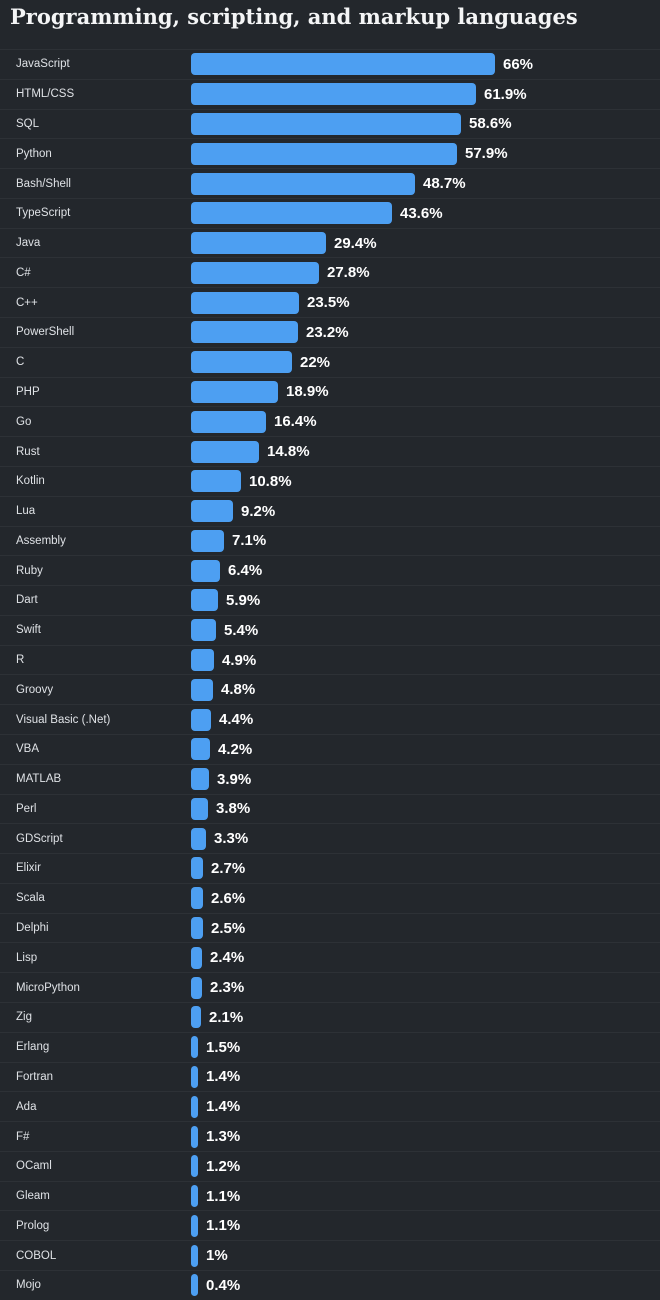 This screenshot has height=1300, width=660. What do you see at coordinates (20, 362) in the screenshot?
I see `language-label: C` at bounding box center [20, 362].